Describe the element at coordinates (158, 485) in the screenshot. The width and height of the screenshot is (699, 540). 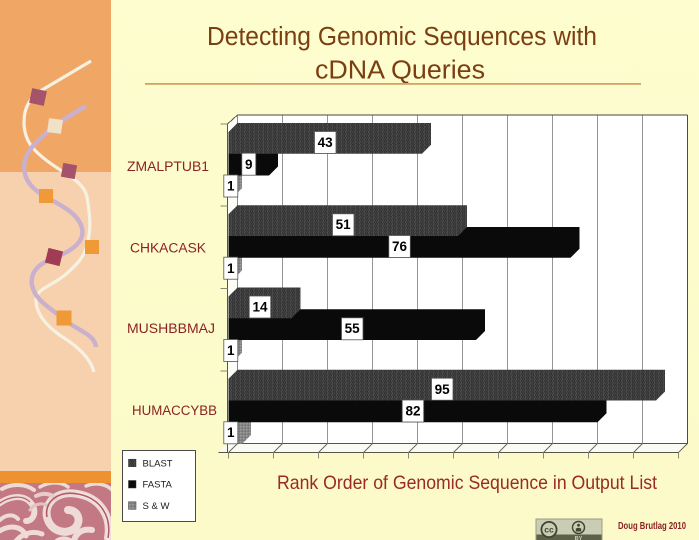
I see `svg-text: FASTA` at that location.